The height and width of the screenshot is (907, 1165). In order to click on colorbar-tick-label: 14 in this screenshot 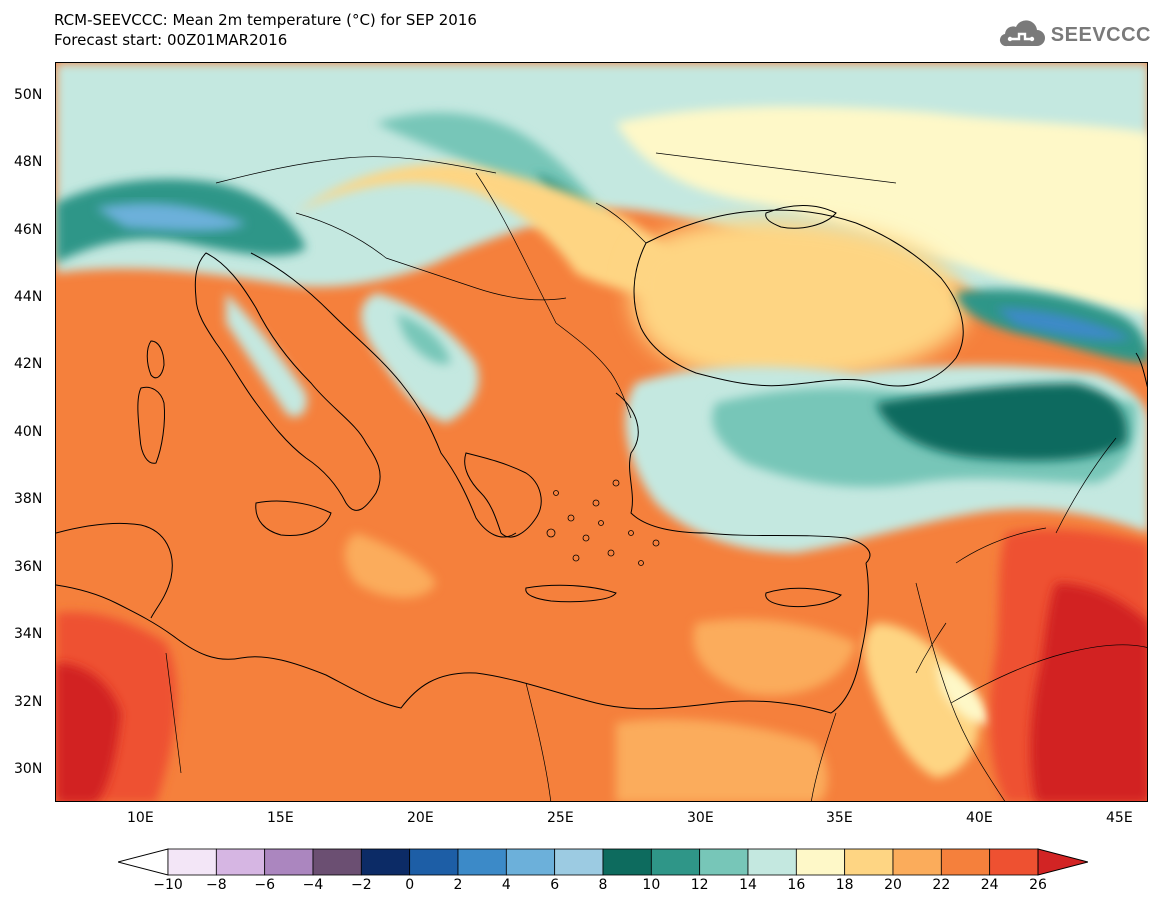, I will do `click(748, 885)`.